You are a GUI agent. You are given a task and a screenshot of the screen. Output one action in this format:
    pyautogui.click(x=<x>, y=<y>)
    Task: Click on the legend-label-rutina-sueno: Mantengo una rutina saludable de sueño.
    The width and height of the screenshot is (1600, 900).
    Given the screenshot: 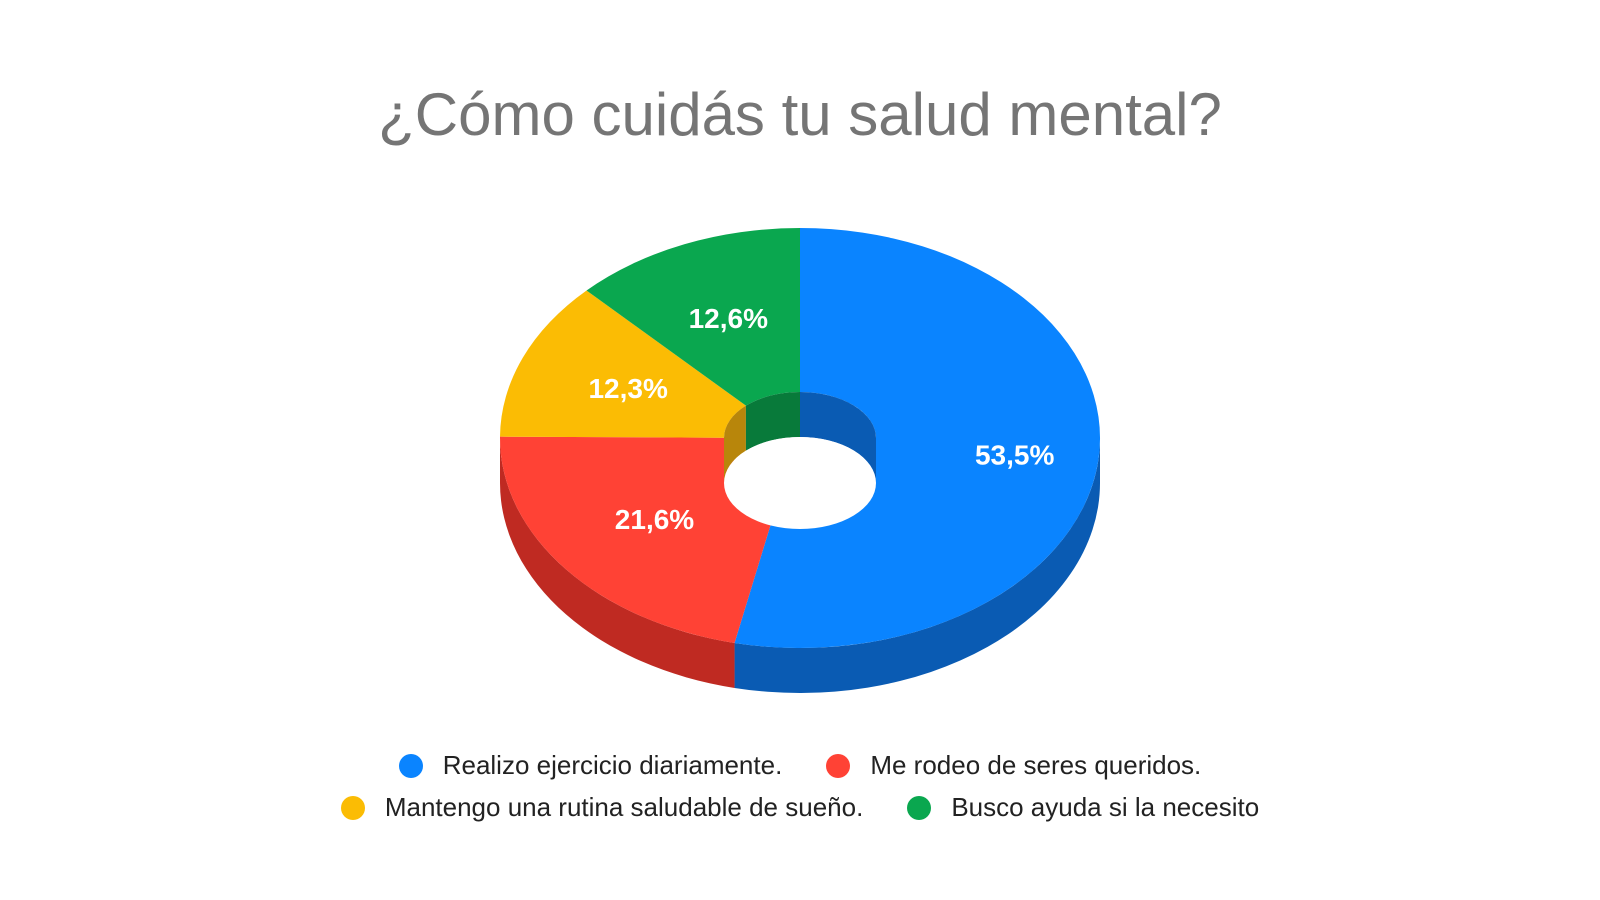 What is the action you would take?
    pyautogui.click(x=624, y=807)
    